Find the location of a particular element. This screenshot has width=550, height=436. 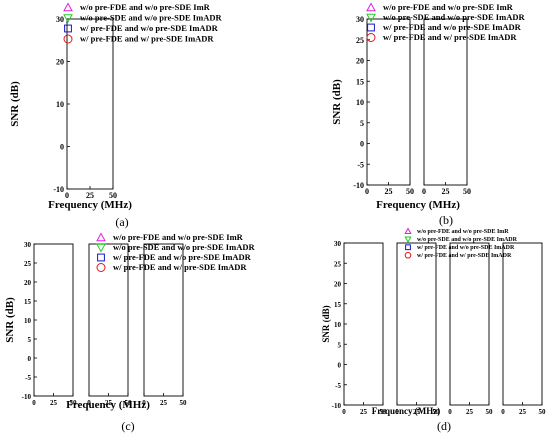

panel-caption: (d) is located at coordinates (444, 426).